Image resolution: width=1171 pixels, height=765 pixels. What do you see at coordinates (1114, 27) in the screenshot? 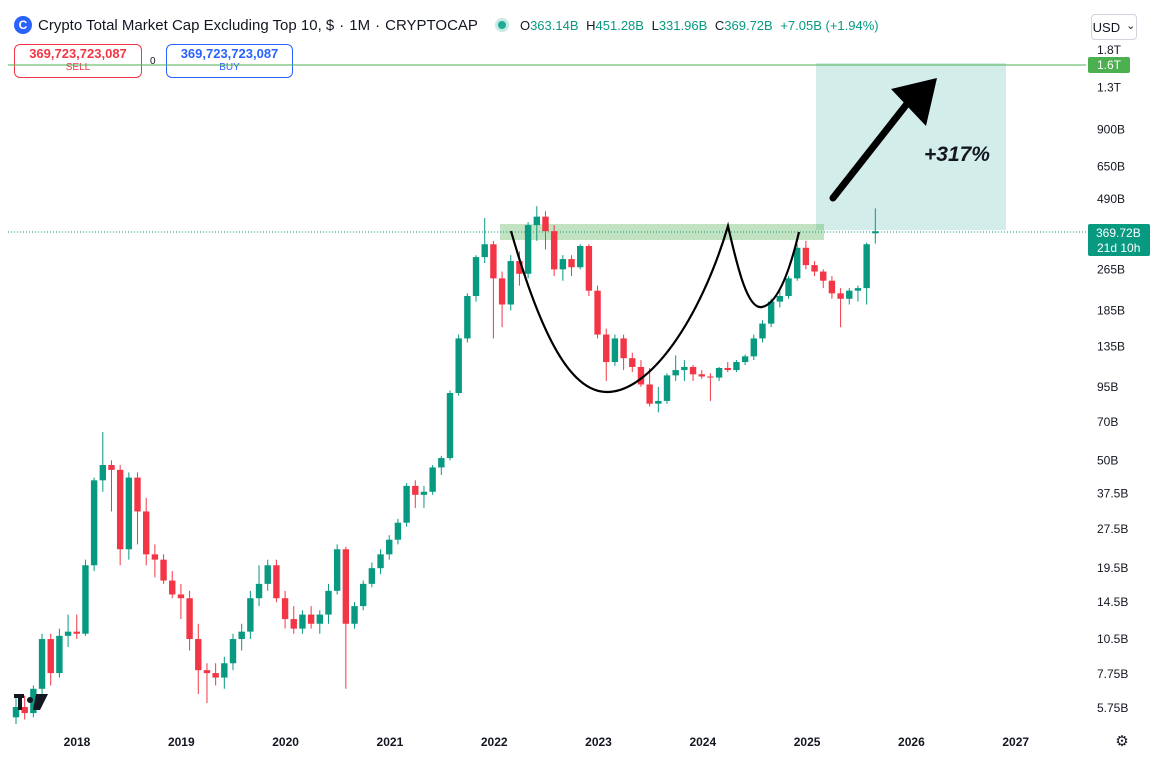
I see `currency-selector-button: USD ⌄` at bounding box center [1114, 27].